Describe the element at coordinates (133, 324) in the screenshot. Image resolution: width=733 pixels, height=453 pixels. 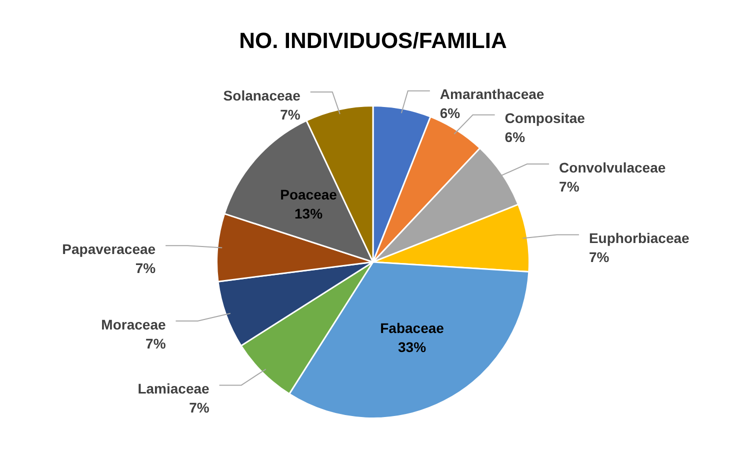
I see `slice-label: Moraceae` at that location.